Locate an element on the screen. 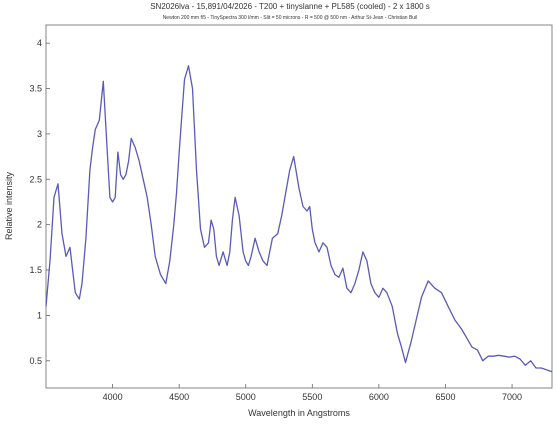  x-tick-label: 6000 is located at coordinates (379, 397).